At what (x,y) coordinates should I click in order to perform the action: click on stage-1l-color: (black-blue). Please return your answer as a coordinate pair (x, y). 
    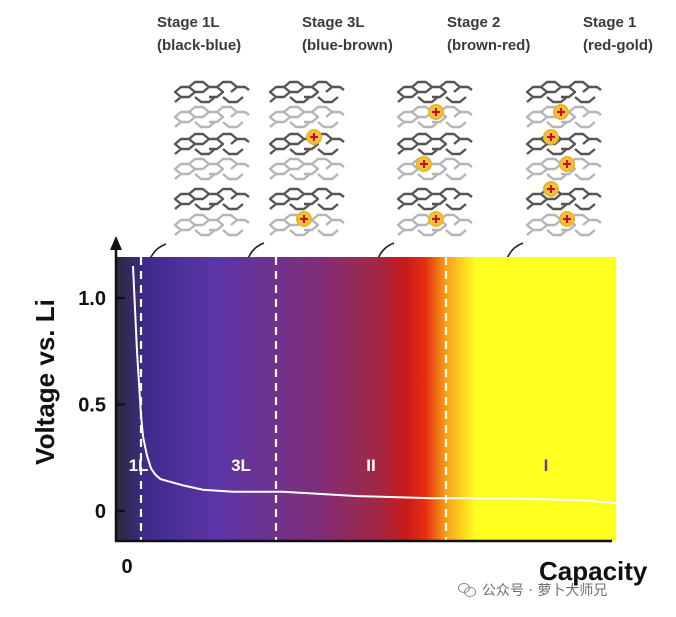
    Looking at the image, I should click on (199, 45).